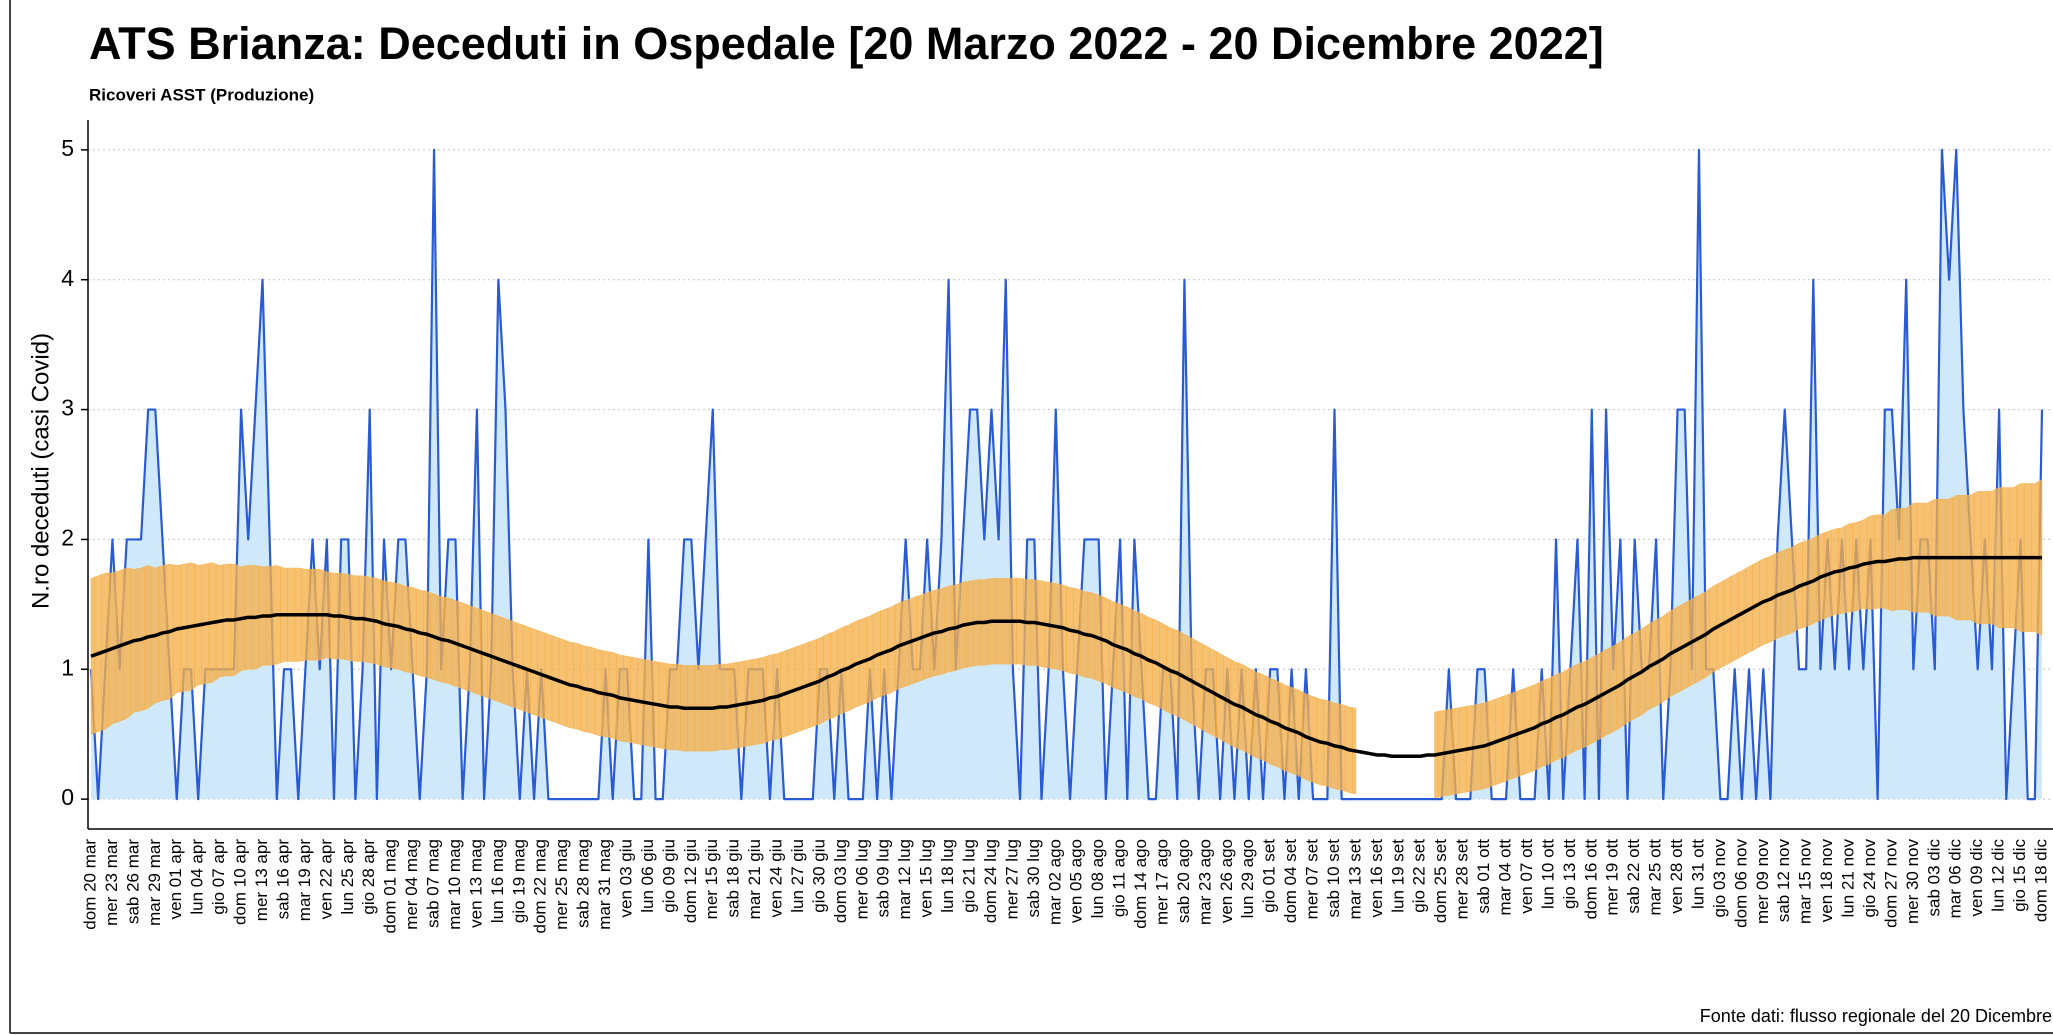 This screenshot has width=2053, height=1035. Describe the element at coordinates (1226, 881) in the screenshot. I see `x-tick-label: ven 26 ago` at that location.